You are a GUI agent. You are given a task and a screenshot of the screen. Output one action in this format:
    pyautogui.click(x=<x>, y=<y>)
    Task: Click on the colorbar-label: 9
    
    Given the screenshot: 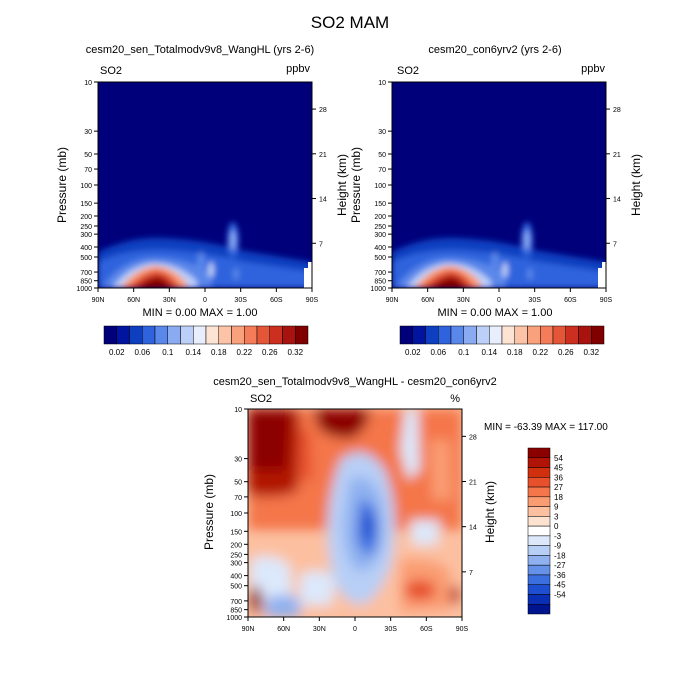 What is the action you would take?
    pyautogui.click(x=556, y=507)
    